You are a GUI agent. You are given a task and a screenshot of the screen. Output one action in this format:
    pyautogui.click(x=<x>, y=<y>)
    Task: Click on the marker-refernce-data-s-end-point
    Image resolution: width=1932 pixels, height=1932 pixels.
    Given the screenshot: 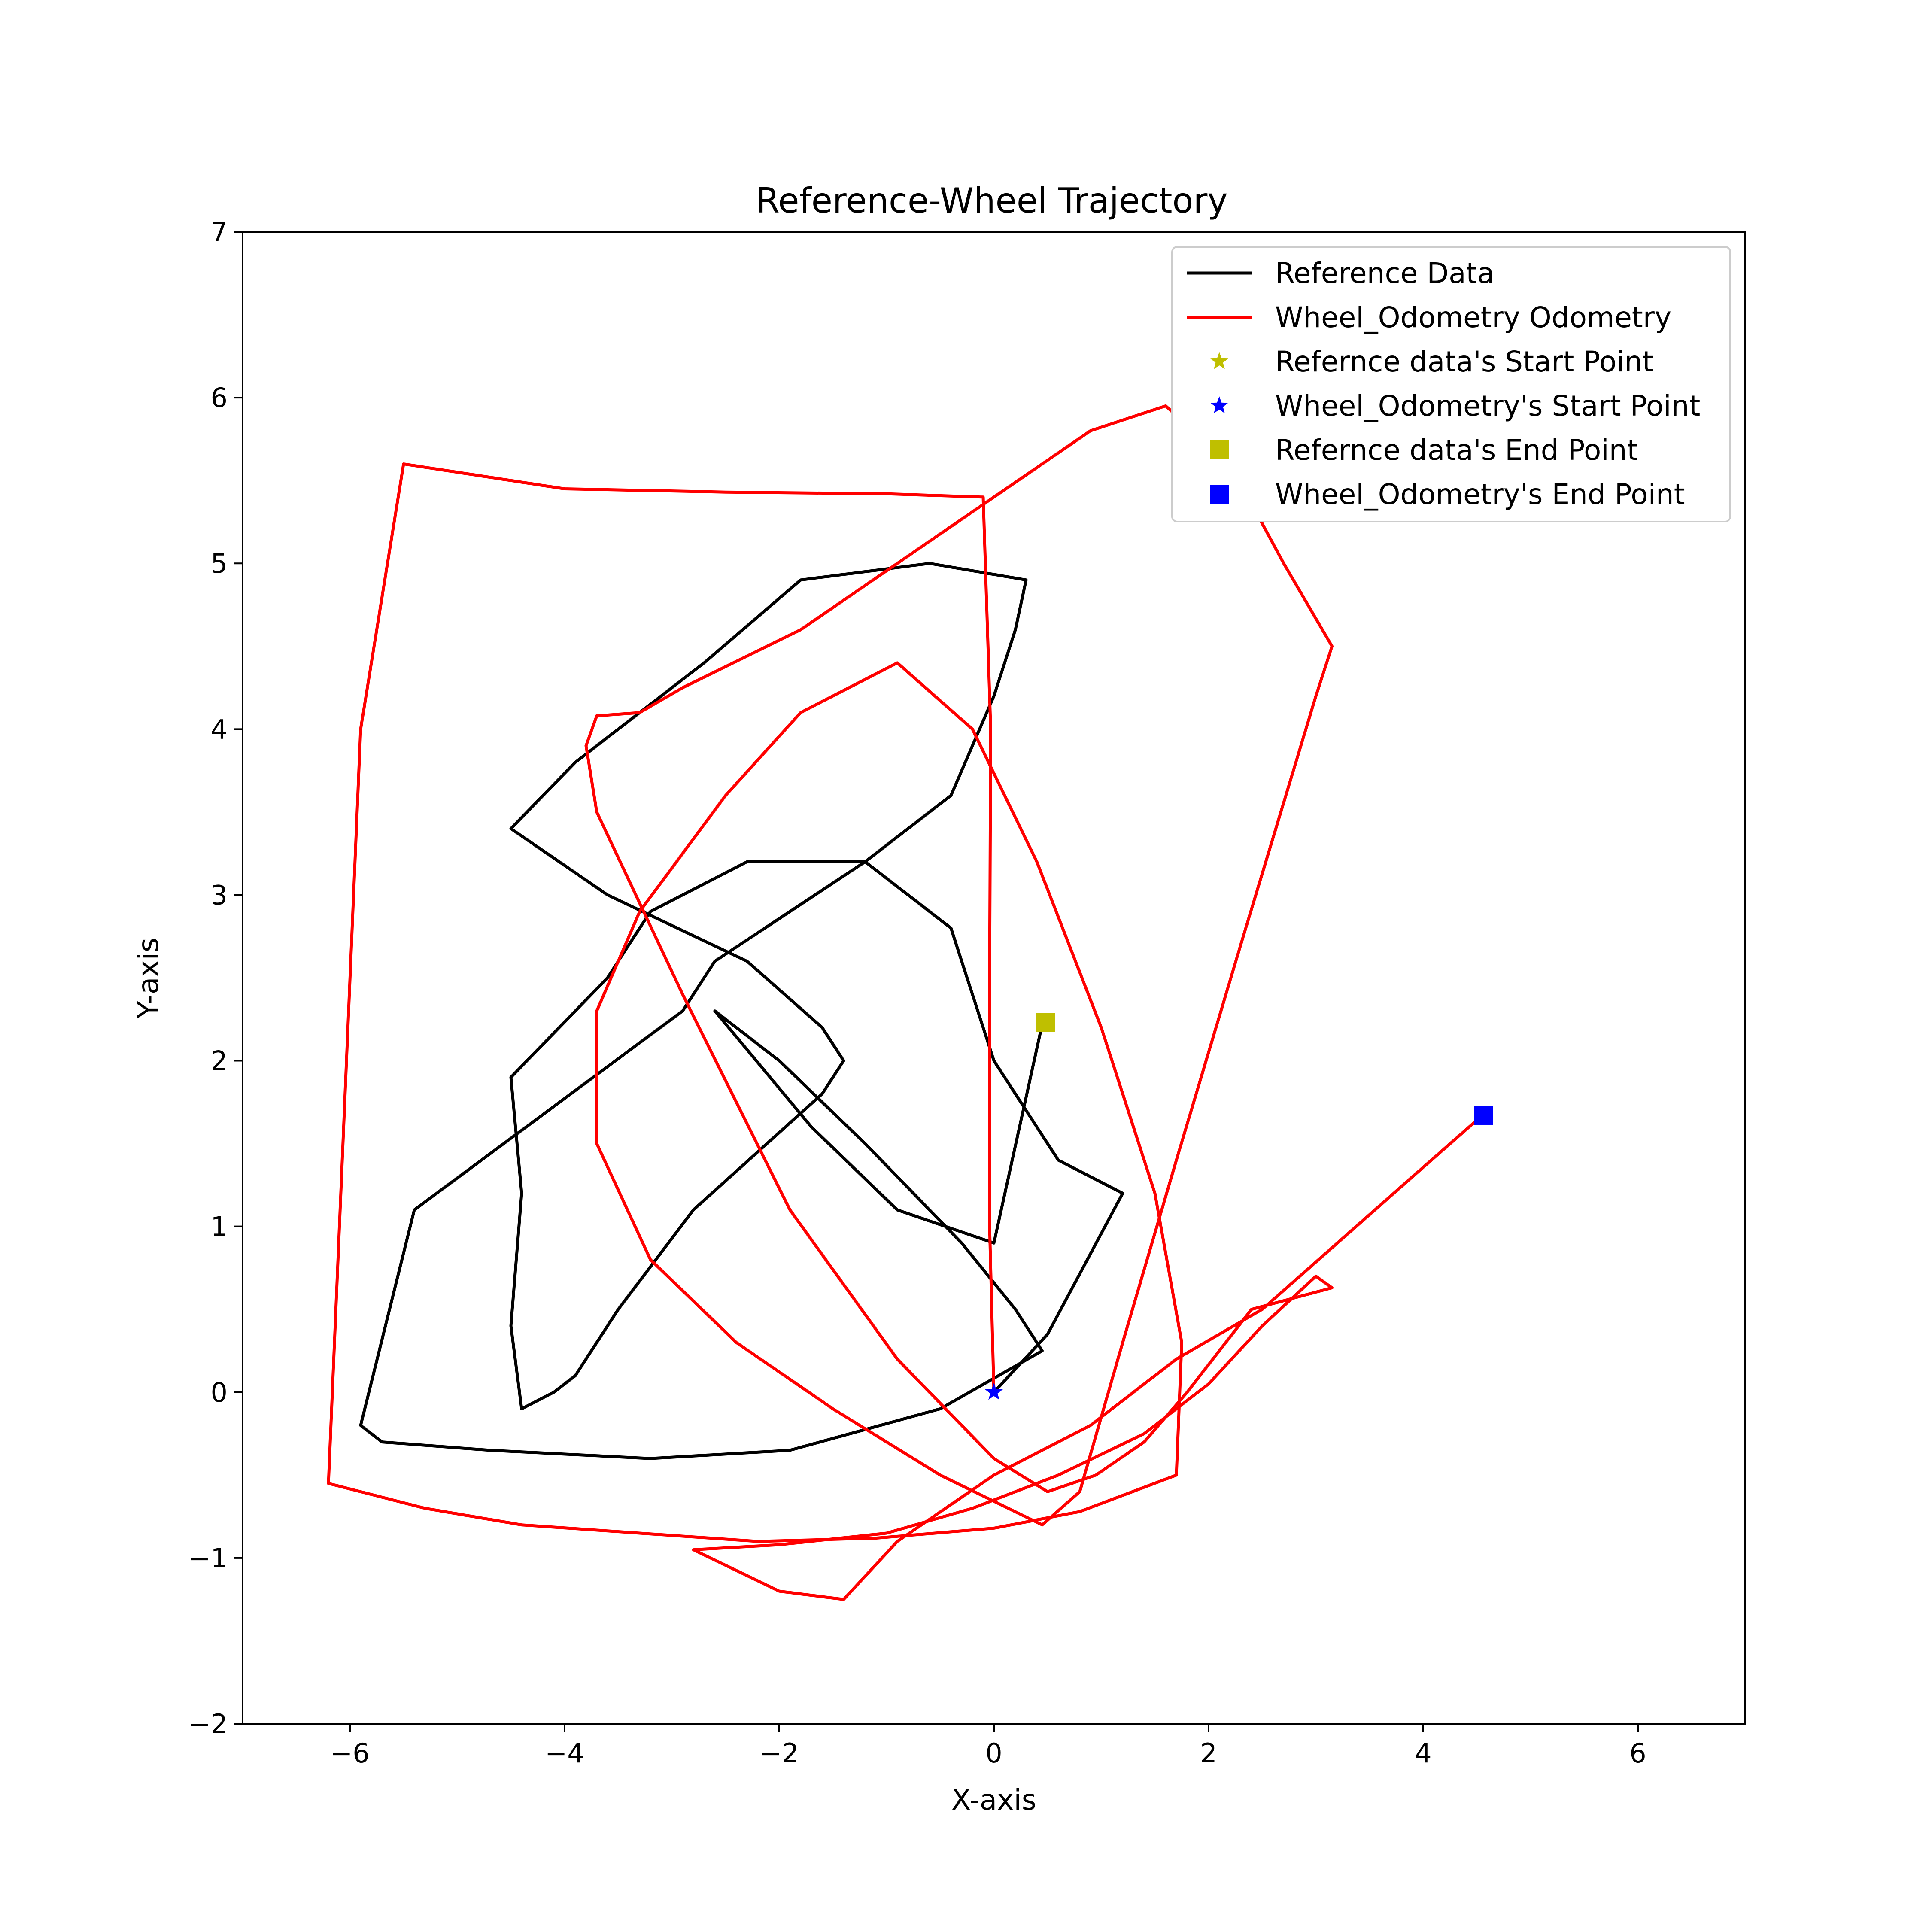 What is the action you would take?
    pyautogui.click(x=1045, y=1023)
    